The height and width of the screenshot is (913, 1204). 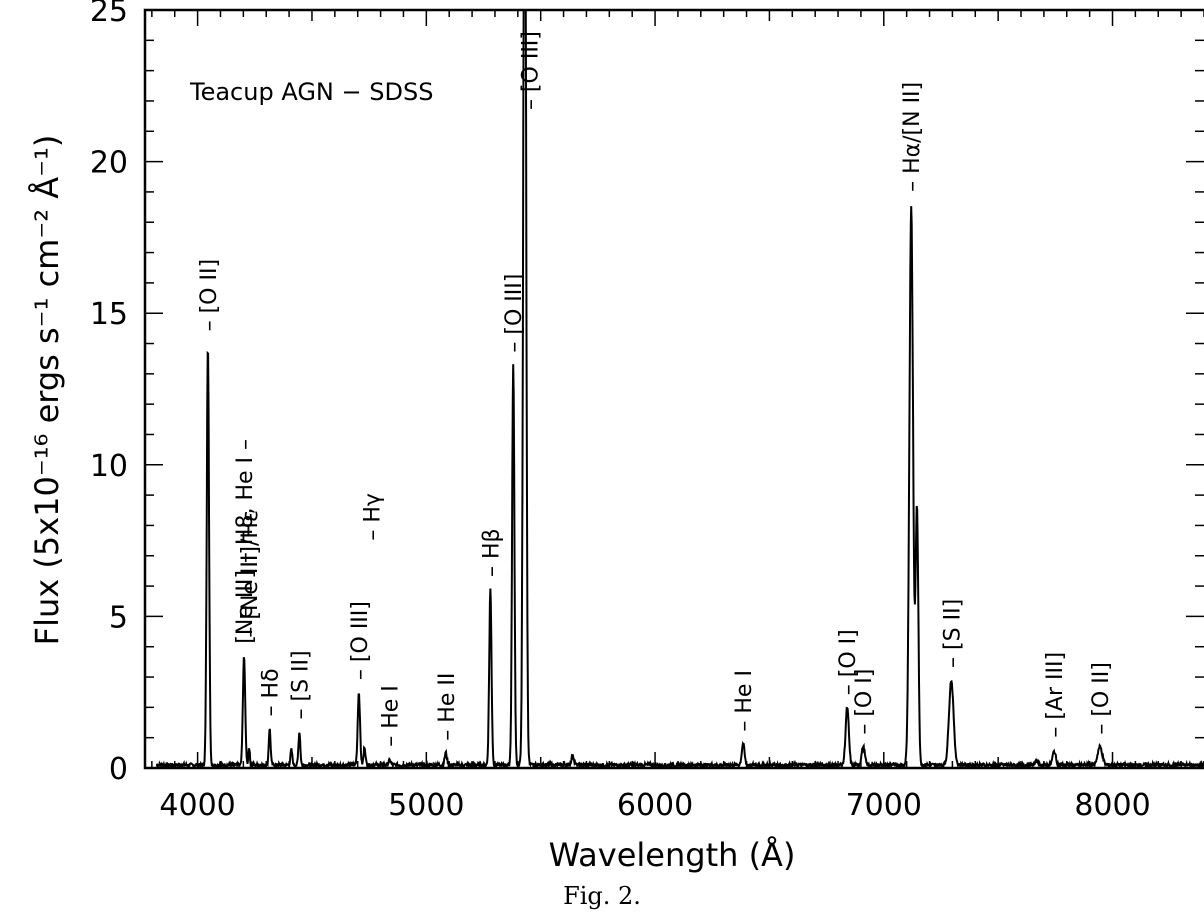 What do you see at coordinates (109, 314) in the screenshot?
I see `y-tick-label: 15` at bounding box center [109, 314].